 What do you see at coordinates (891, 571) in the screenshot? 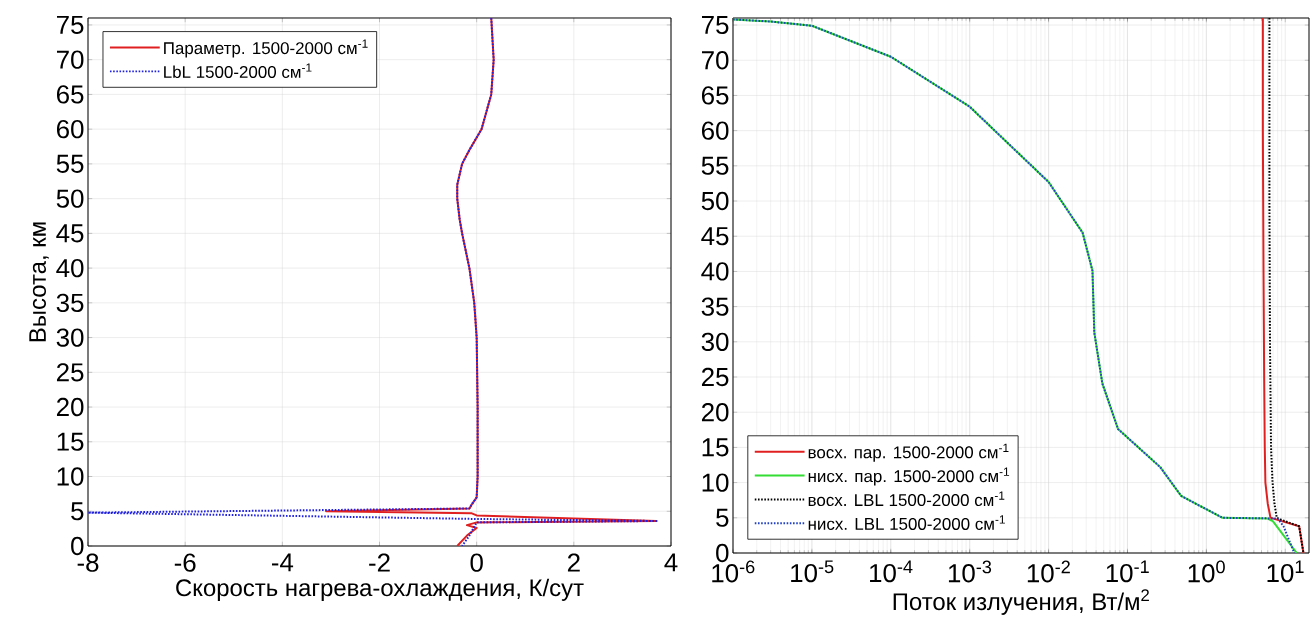
I see `x-tick-label: 10$^{-4}$` at bounding box center [891, 571].